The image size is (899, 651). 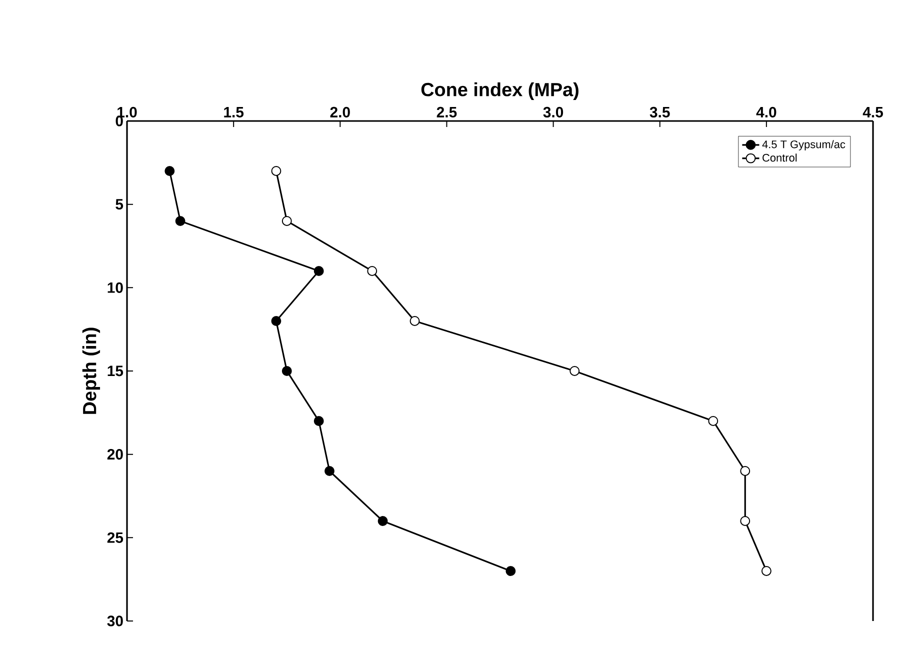 I want to click on y-tick-label: 30, so click(x=115, y=621).